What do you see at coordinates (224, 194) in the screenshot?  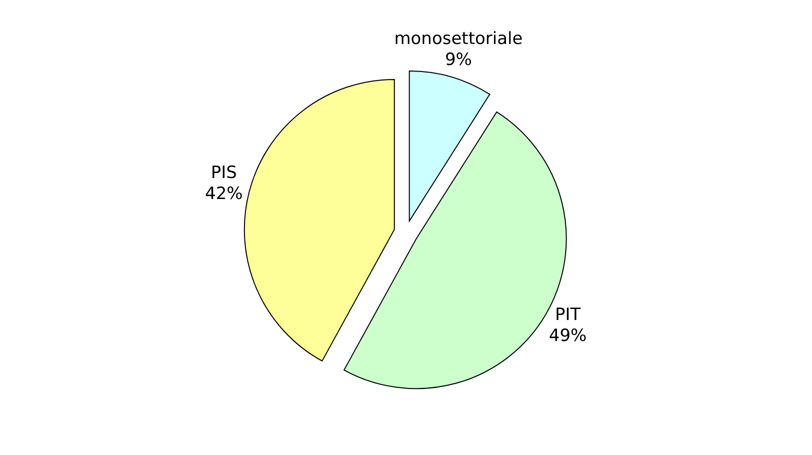 I see `data-label: 42%` at bounding box center [224, 194].